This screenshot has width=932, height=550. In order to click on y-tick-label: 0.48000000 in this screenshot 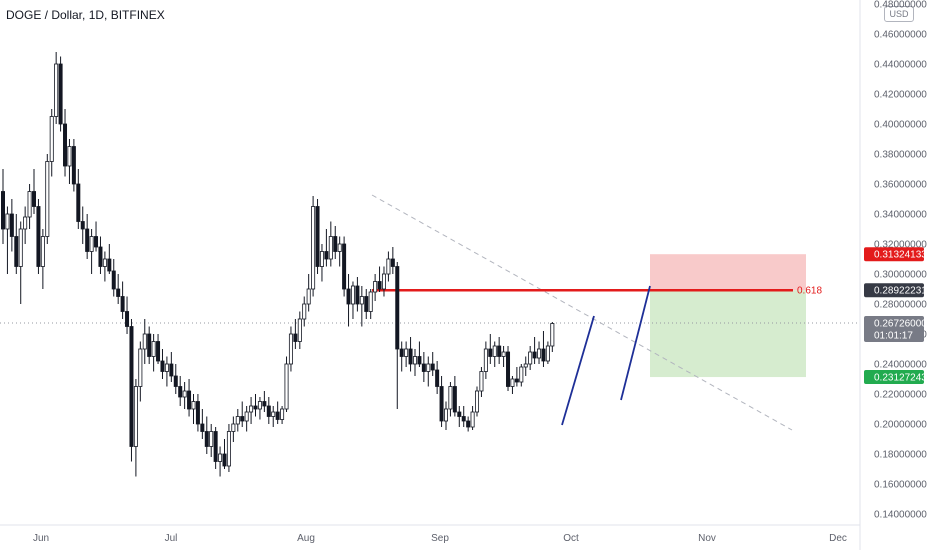, I will do `click(900, 5)`.